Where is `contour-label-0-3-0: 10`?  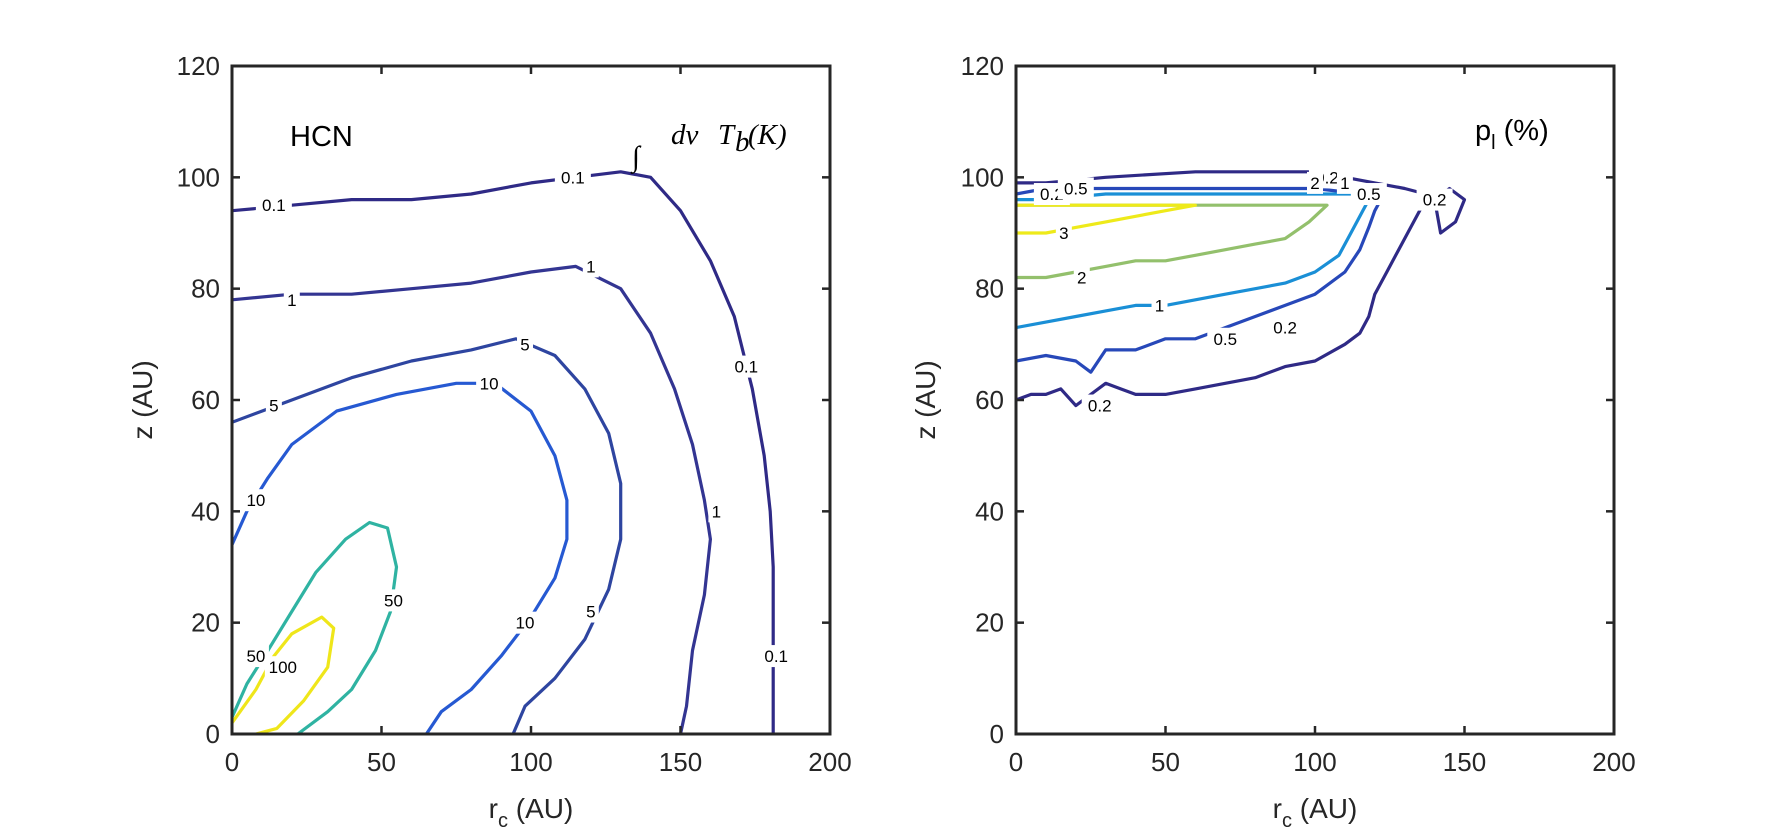 contour-label-0-3-0: 10 is located at coordinates (255, 500).